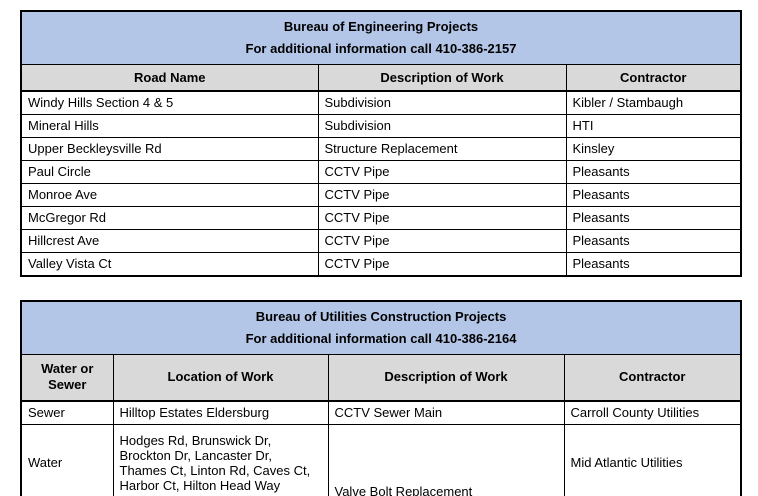 The width and height of the screenshot is (758, 496). Describe the element at coordinates (446, 460) in the screenshot. I see `table-cell: Valve Bolt Replacement` at that location.